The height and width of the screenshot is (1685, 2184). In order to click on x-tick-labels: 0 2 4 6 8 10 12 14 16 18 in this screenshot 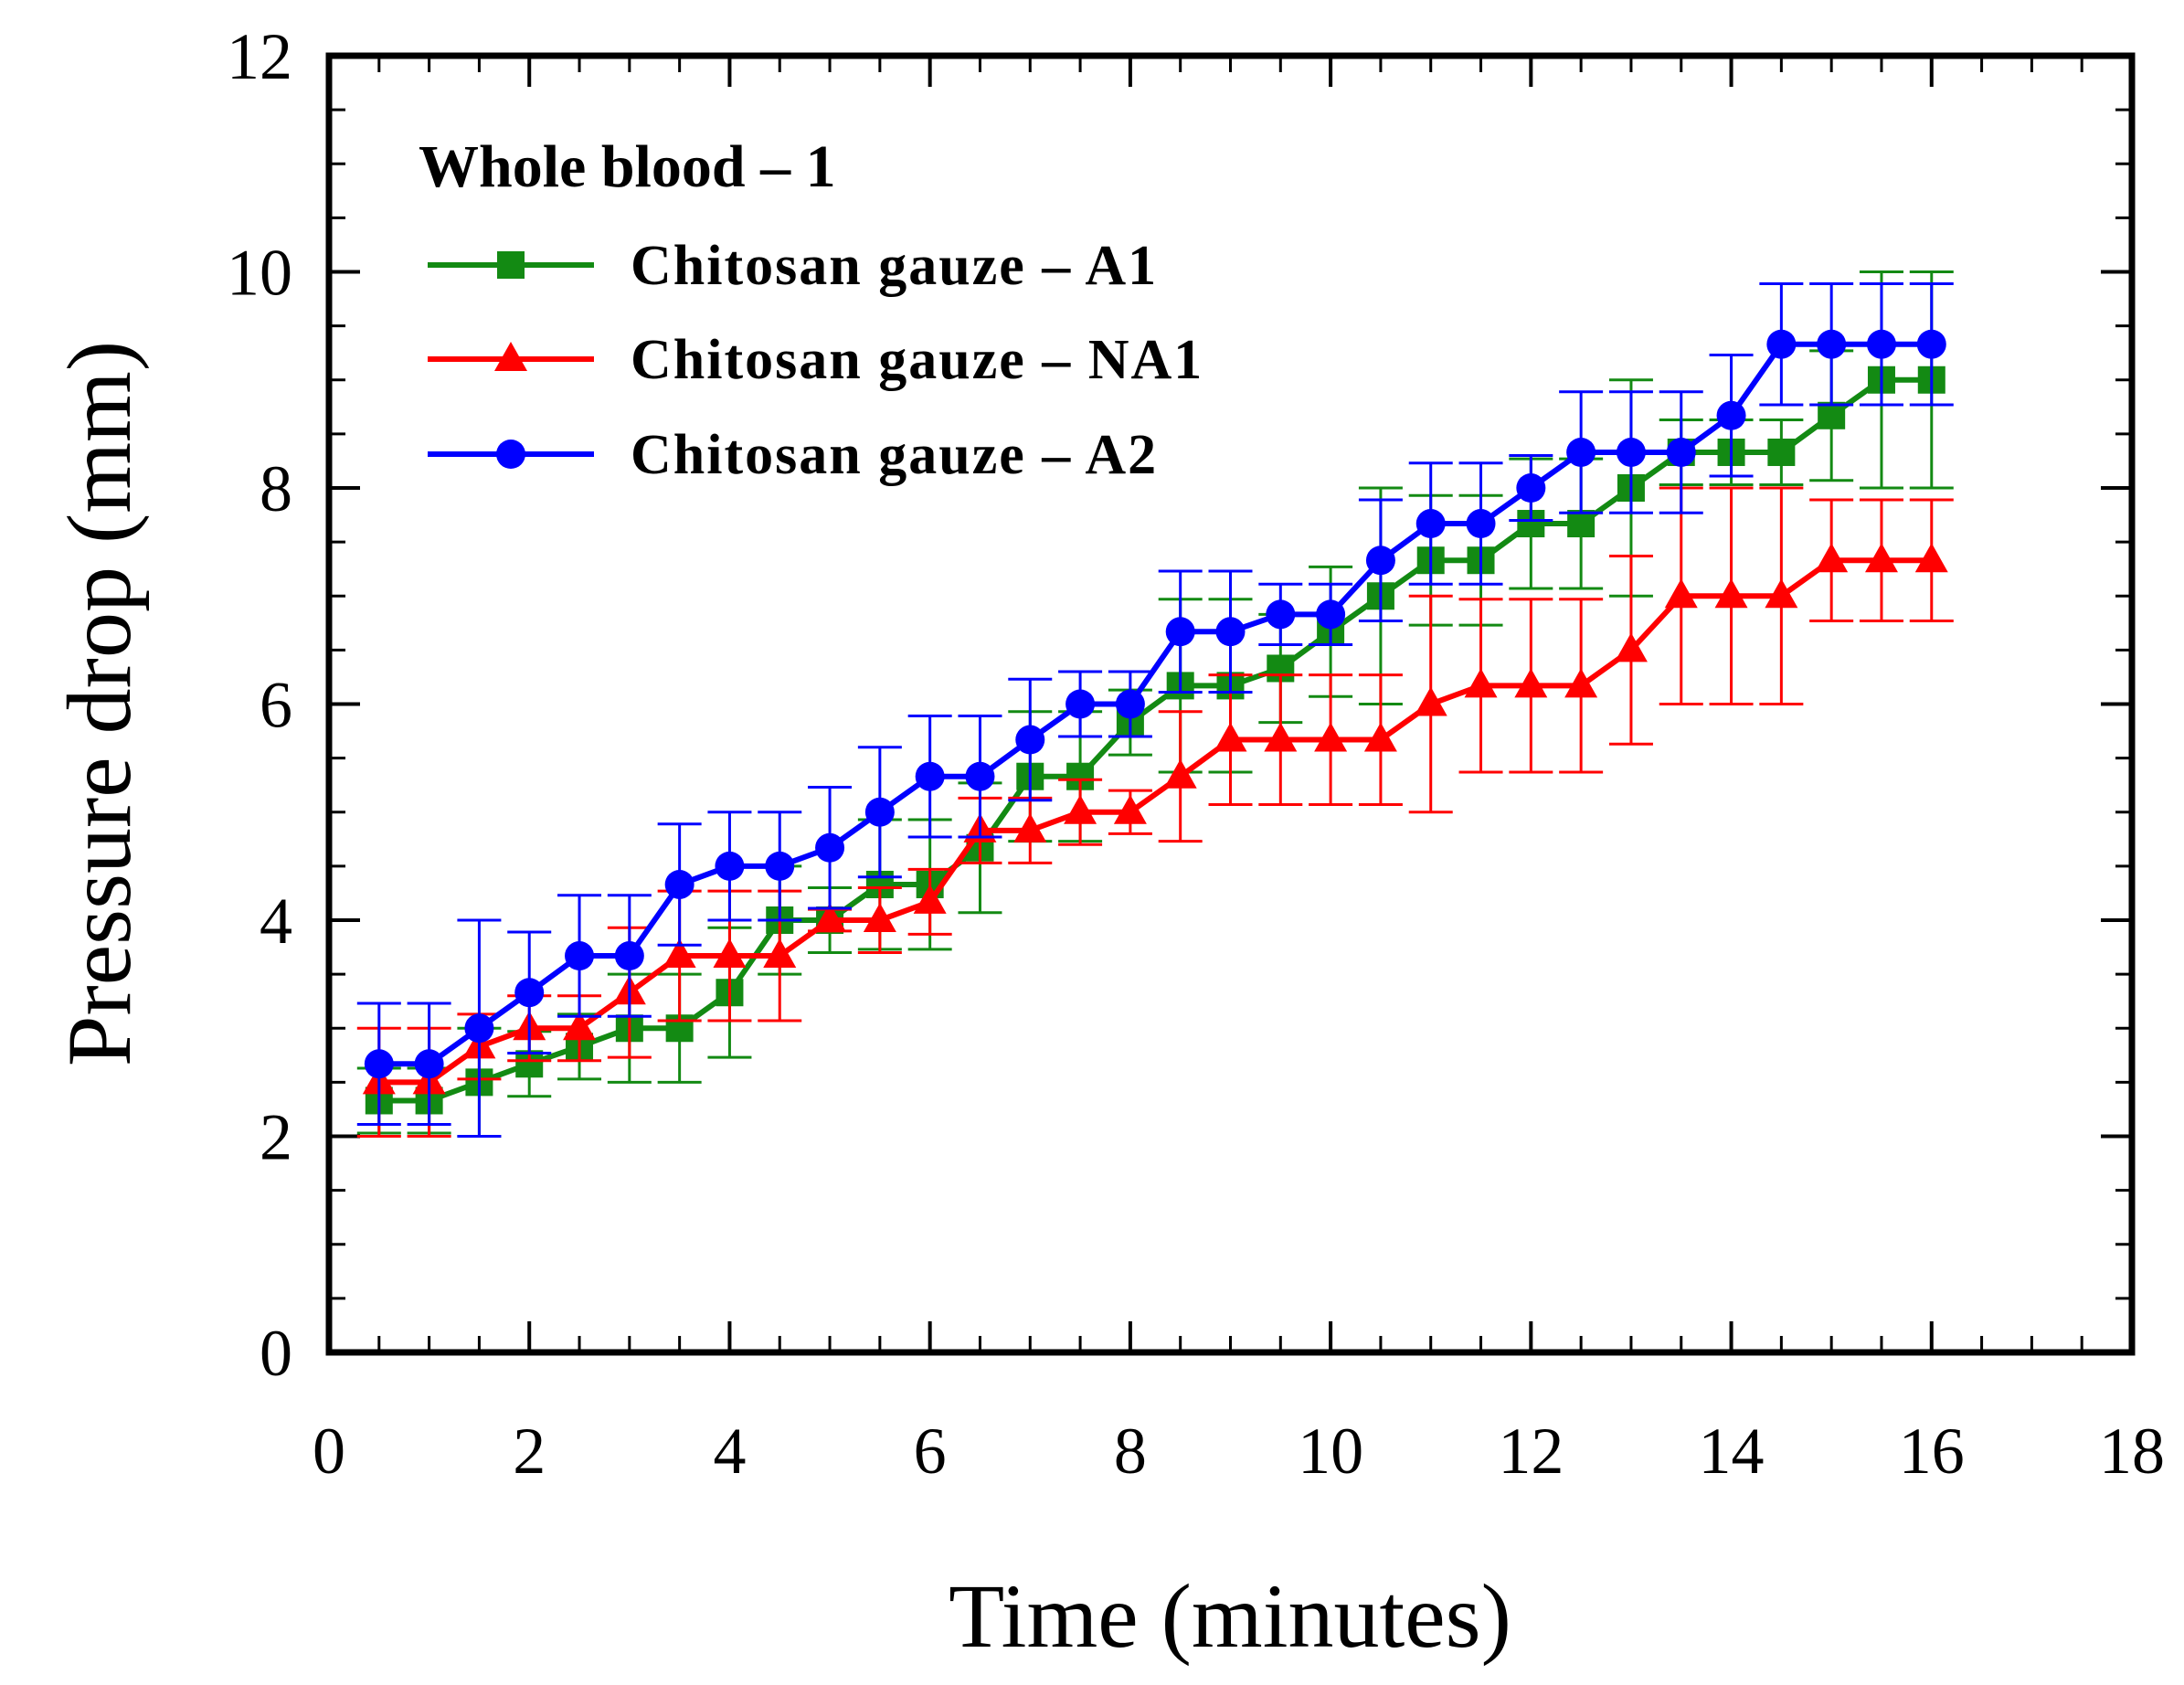, I will do `click(1239, 1451)`.